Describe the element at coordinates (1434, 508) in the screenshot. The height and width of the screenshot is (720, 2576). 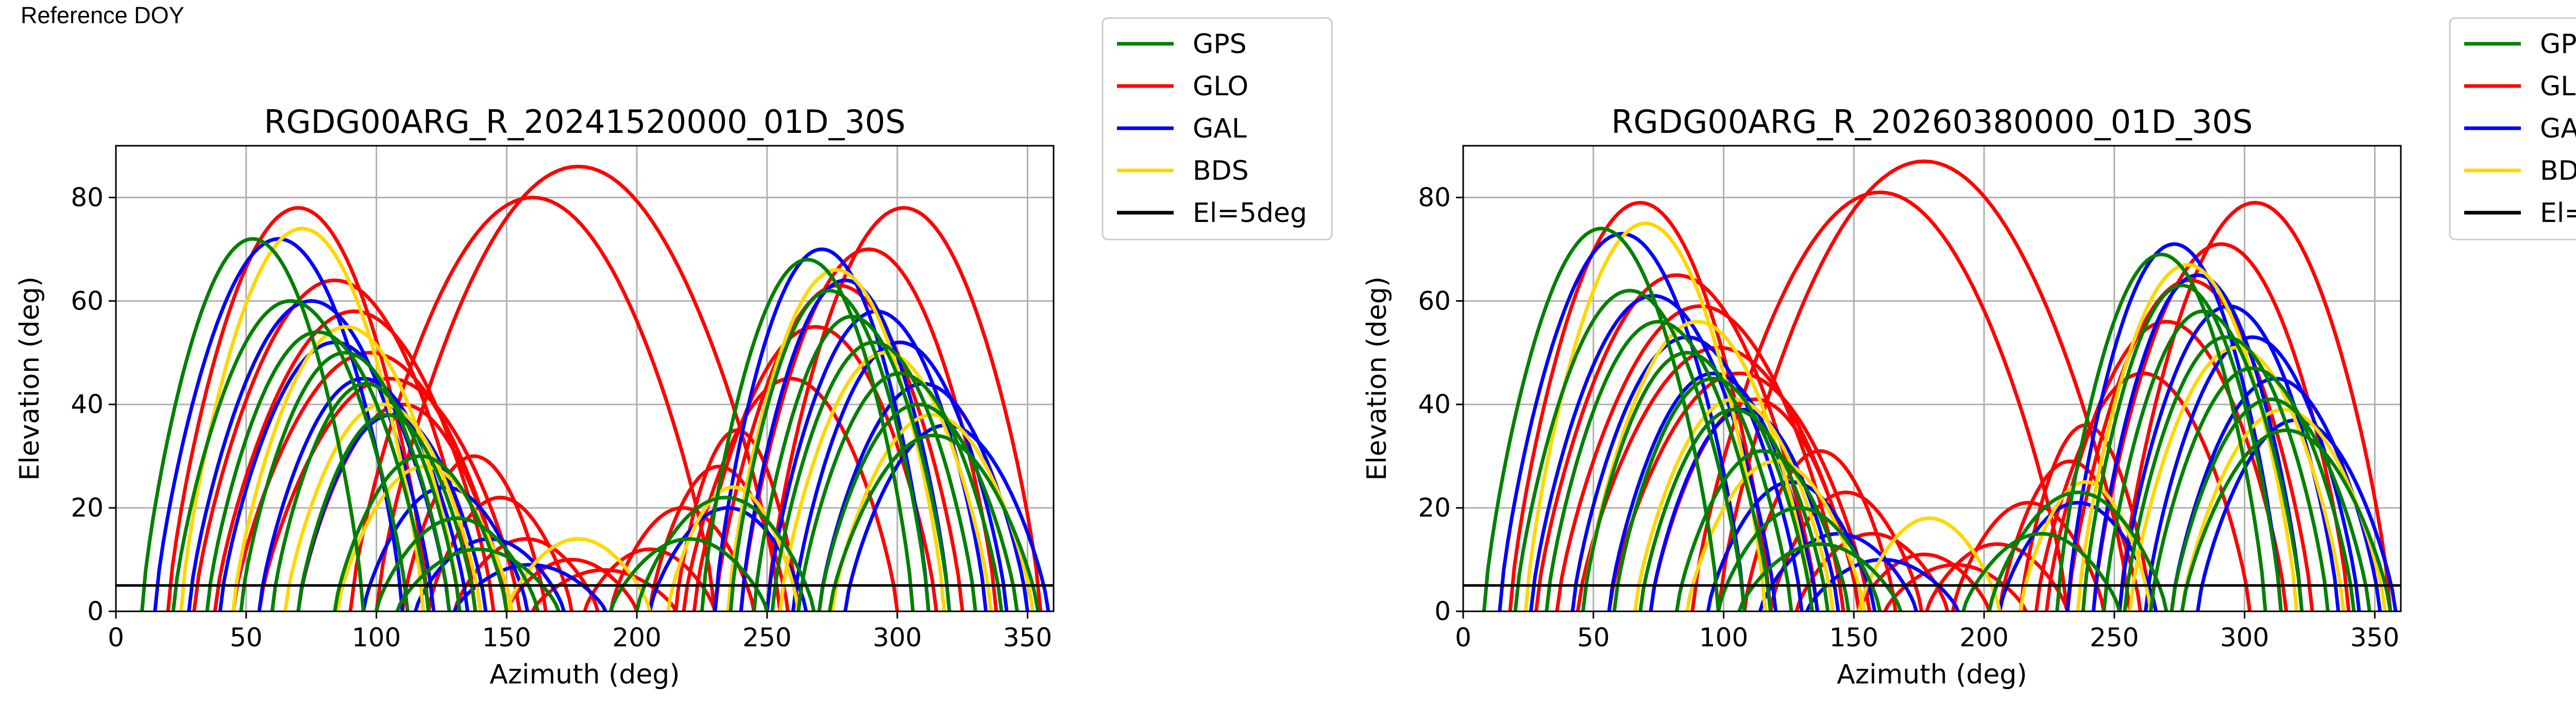
I see `y-tick-label: 20` at that location.